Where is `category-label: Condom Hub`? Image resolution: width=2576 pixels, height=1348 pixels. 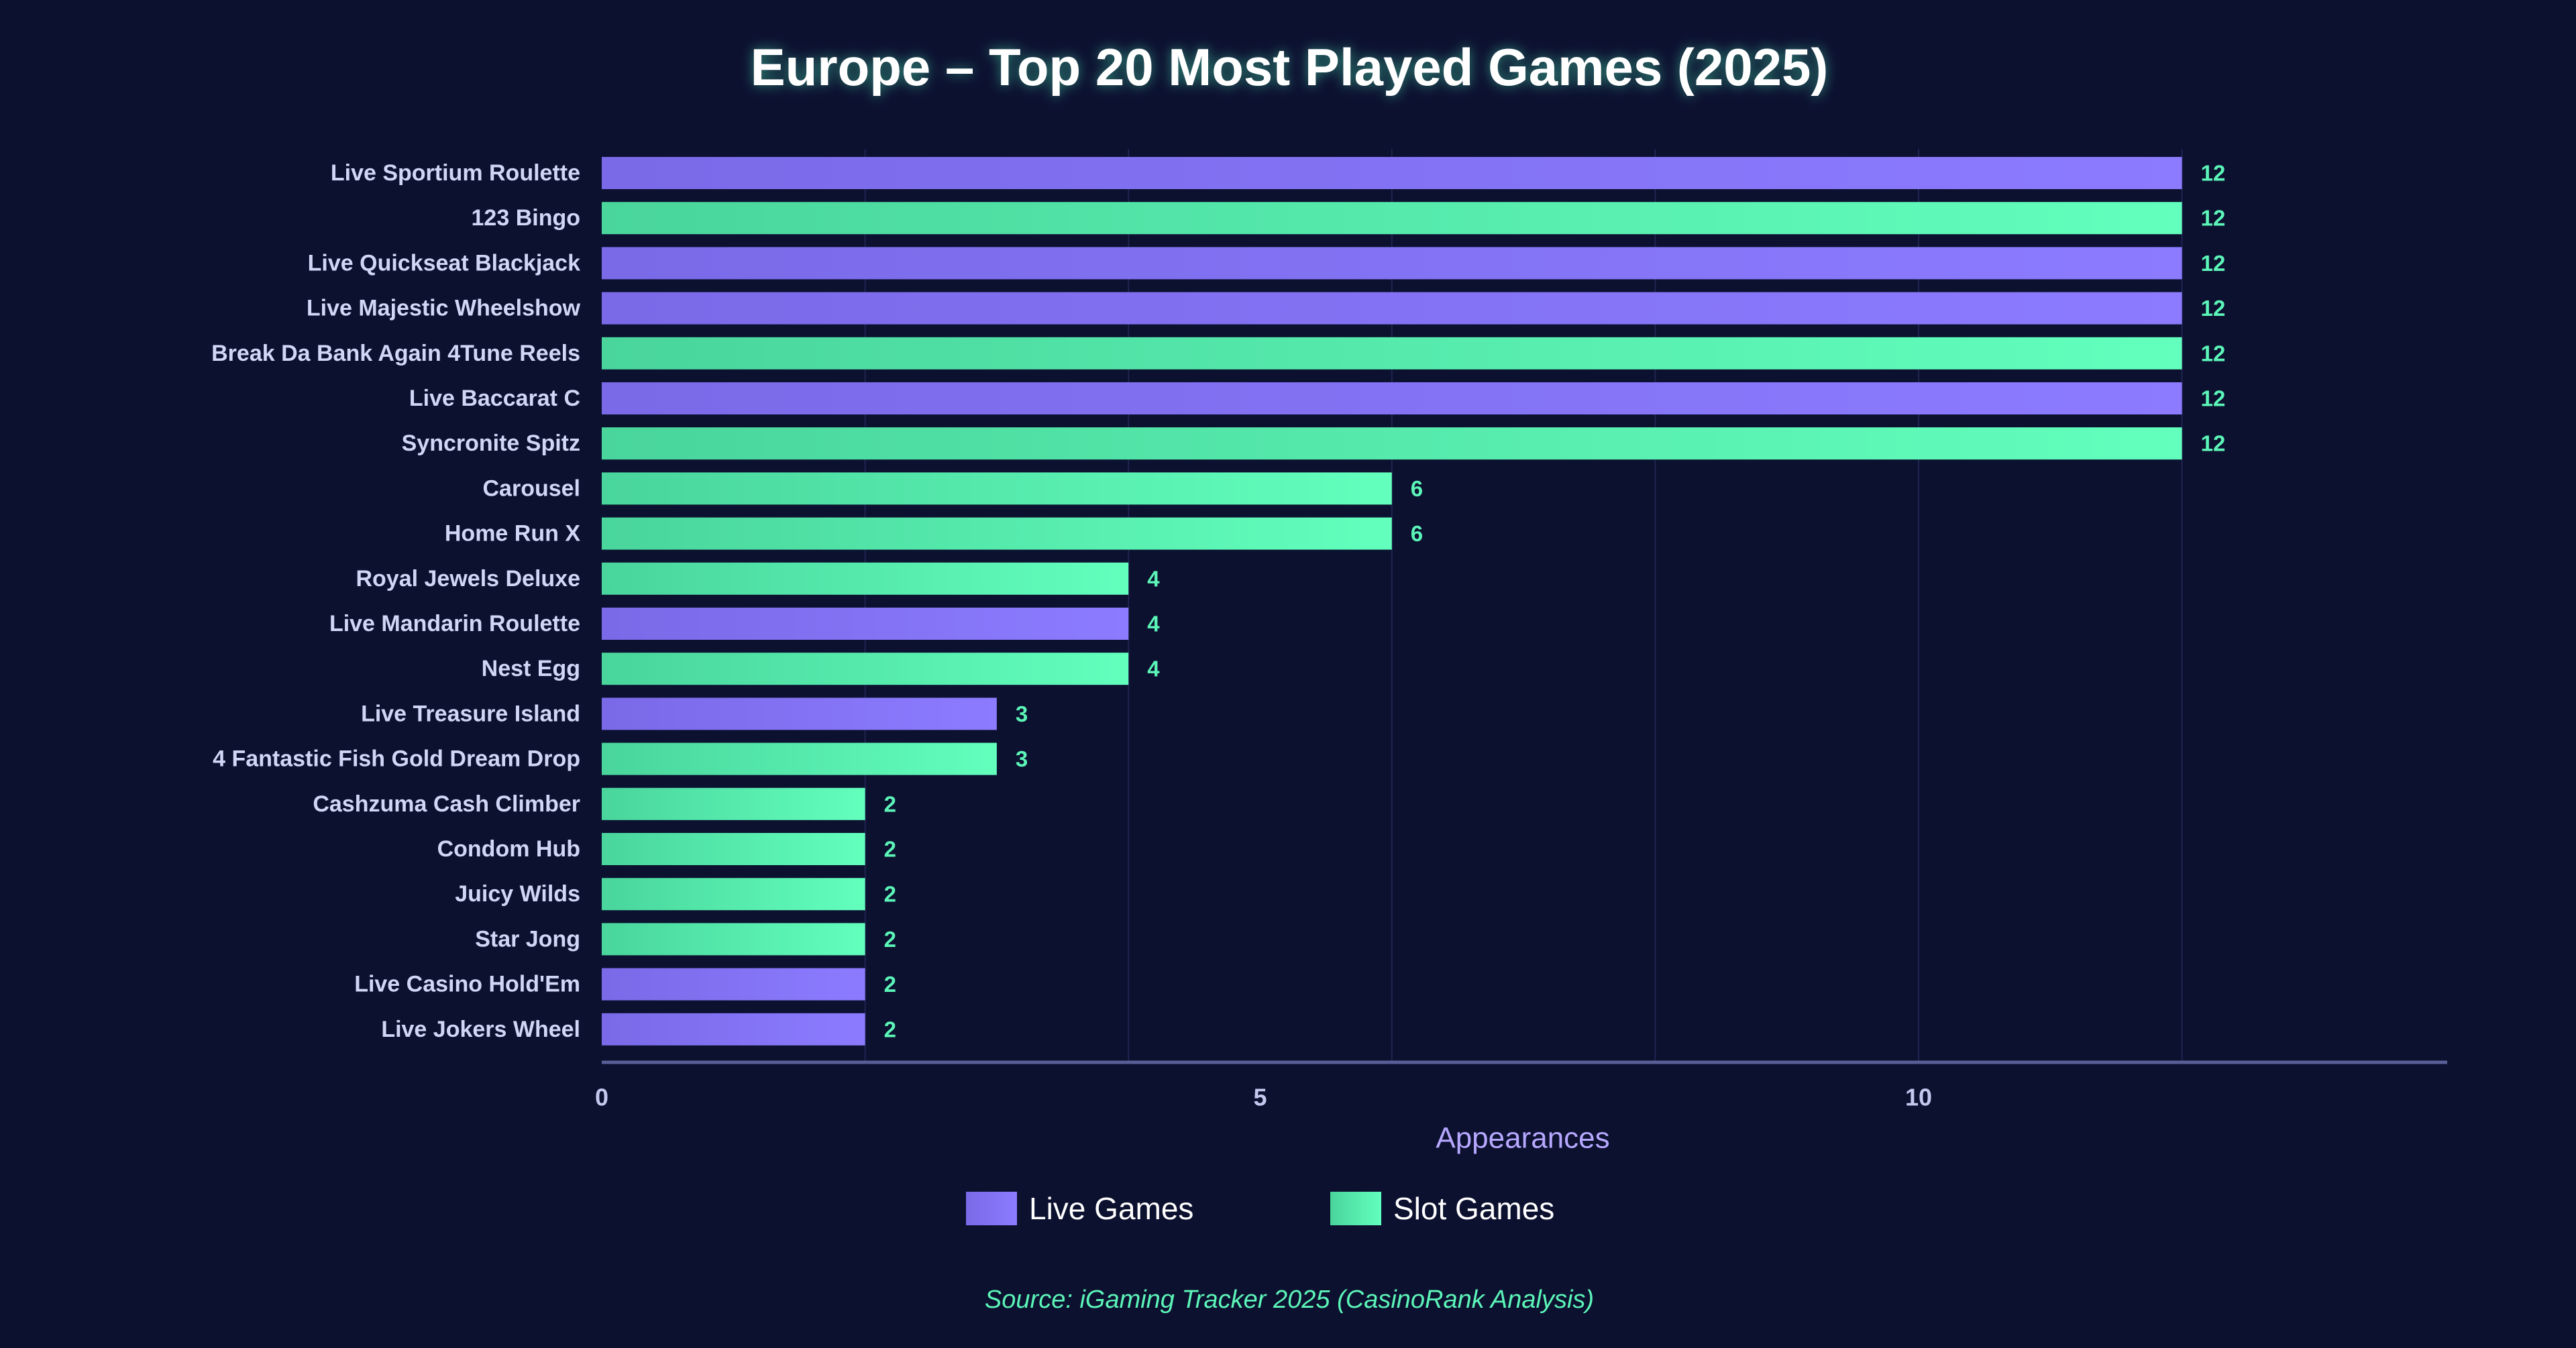 category-label: Condom Hub is located at coordinates (508, 849).